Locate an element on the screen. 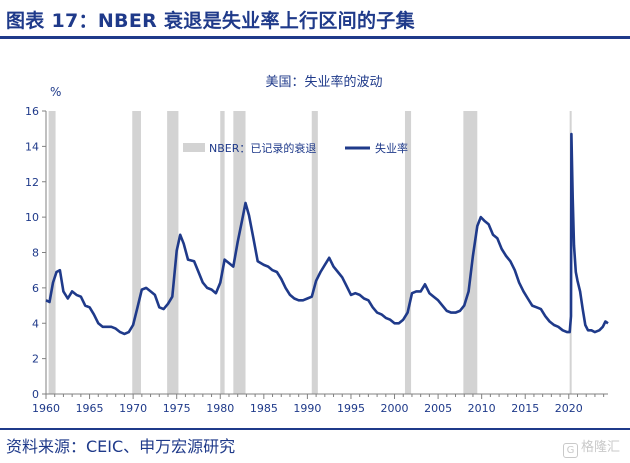  y-tick-label: 0 is located at coordinates (35, 394).